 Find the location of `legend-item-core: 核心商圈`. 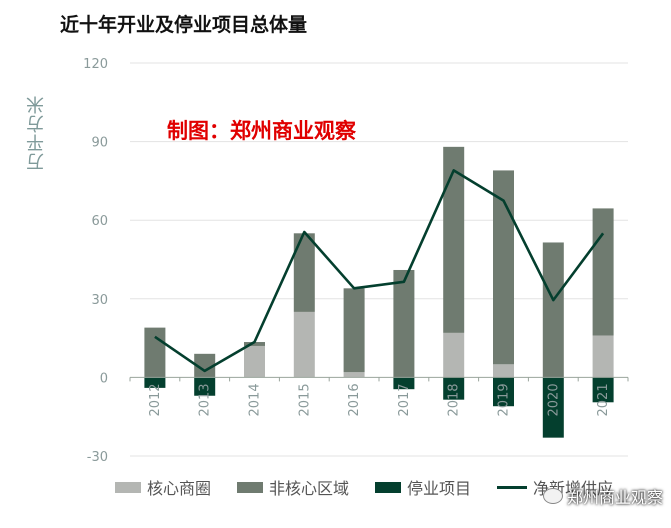

legend-item-core: 核心商圈 is located at coordinates (163, 487).